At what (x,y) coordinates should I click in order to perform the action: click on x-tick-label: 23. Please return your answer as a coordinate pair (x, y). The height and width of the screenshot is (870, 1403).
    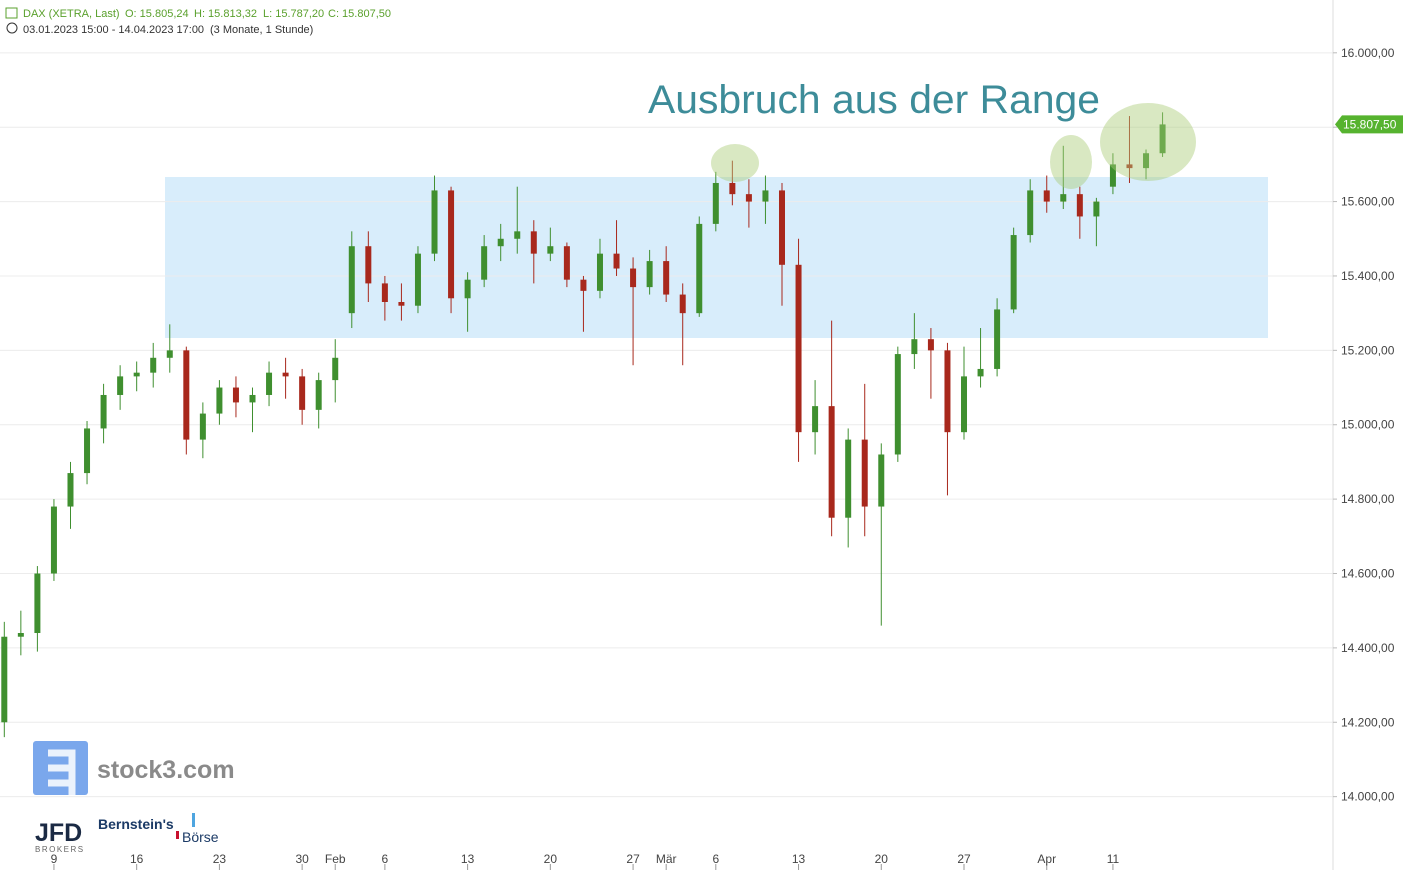
    Looking at the image, I should click on (220, 859).